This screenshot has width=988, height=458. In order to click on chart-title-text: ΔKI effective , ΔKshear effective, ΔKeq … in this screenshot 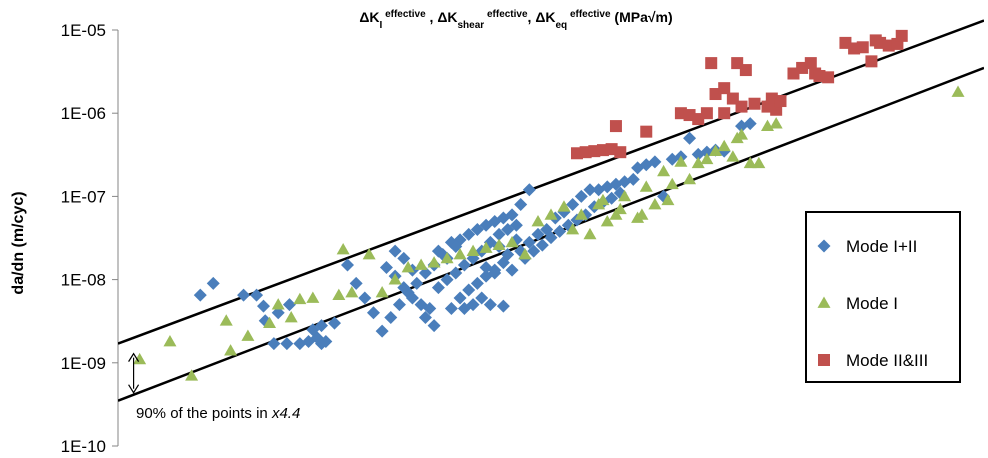, I will do `click(515, 20)`.